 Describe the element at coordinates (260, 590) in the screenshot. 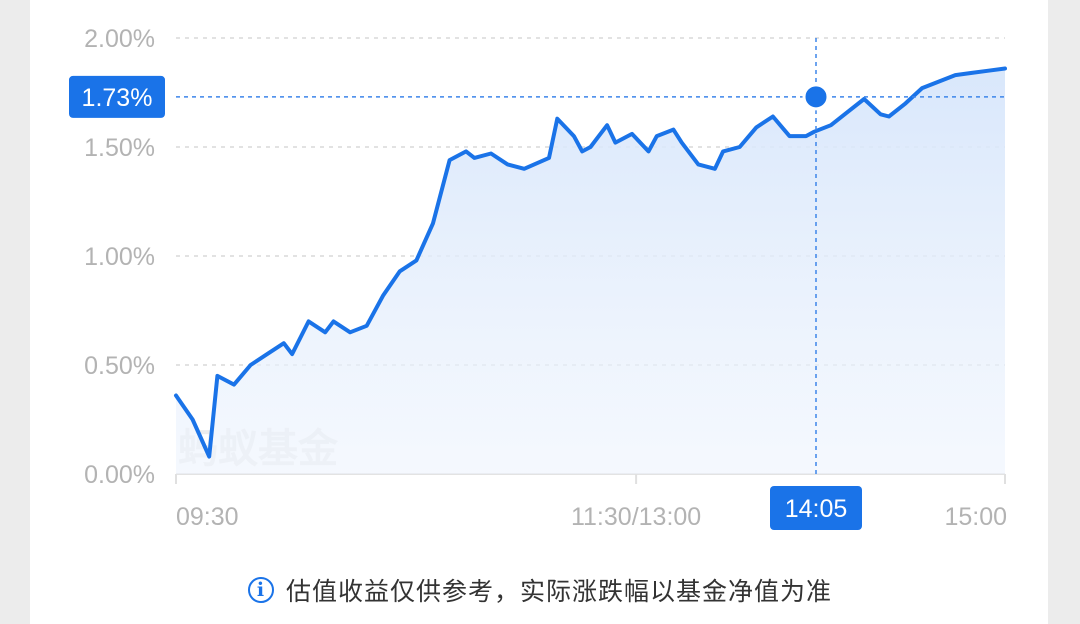

I see `info-icon: i` at that location.